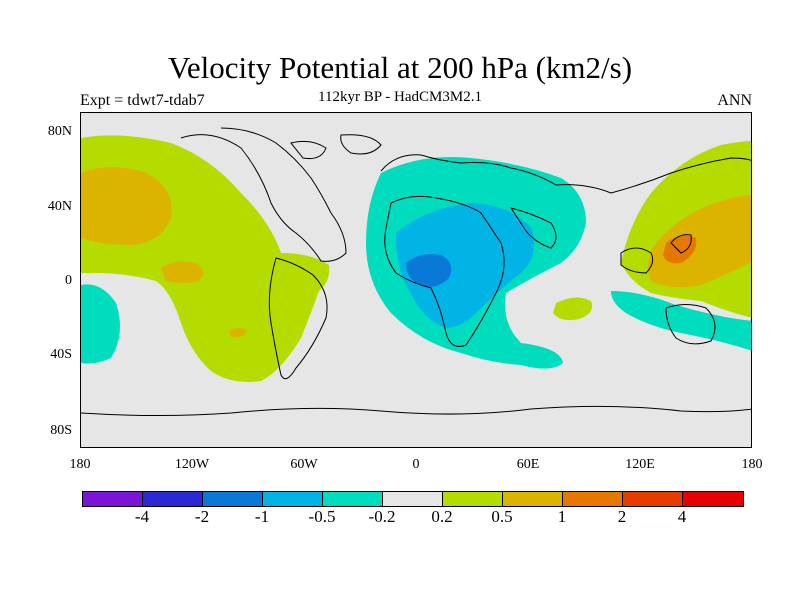 The image size is (800, 600). What do you see at coordinates (416, 464) in the screenshot?
I see `lon-tick-0: 0` at bounding box center [416, 464].